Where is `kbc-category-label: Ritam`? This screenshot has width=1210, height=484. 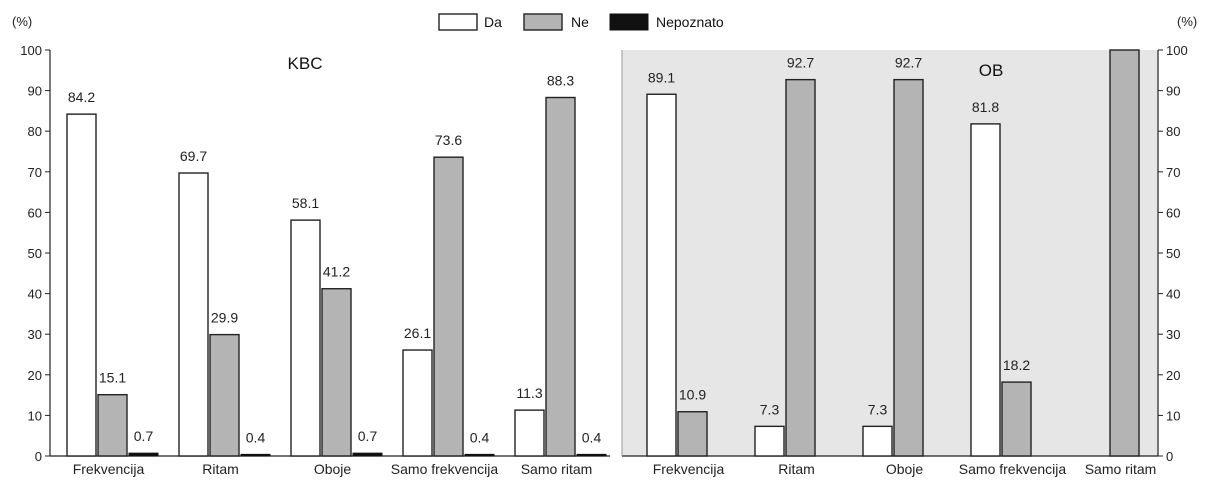
kbc-category-label: Ritam is located at coordinates (220, 469).